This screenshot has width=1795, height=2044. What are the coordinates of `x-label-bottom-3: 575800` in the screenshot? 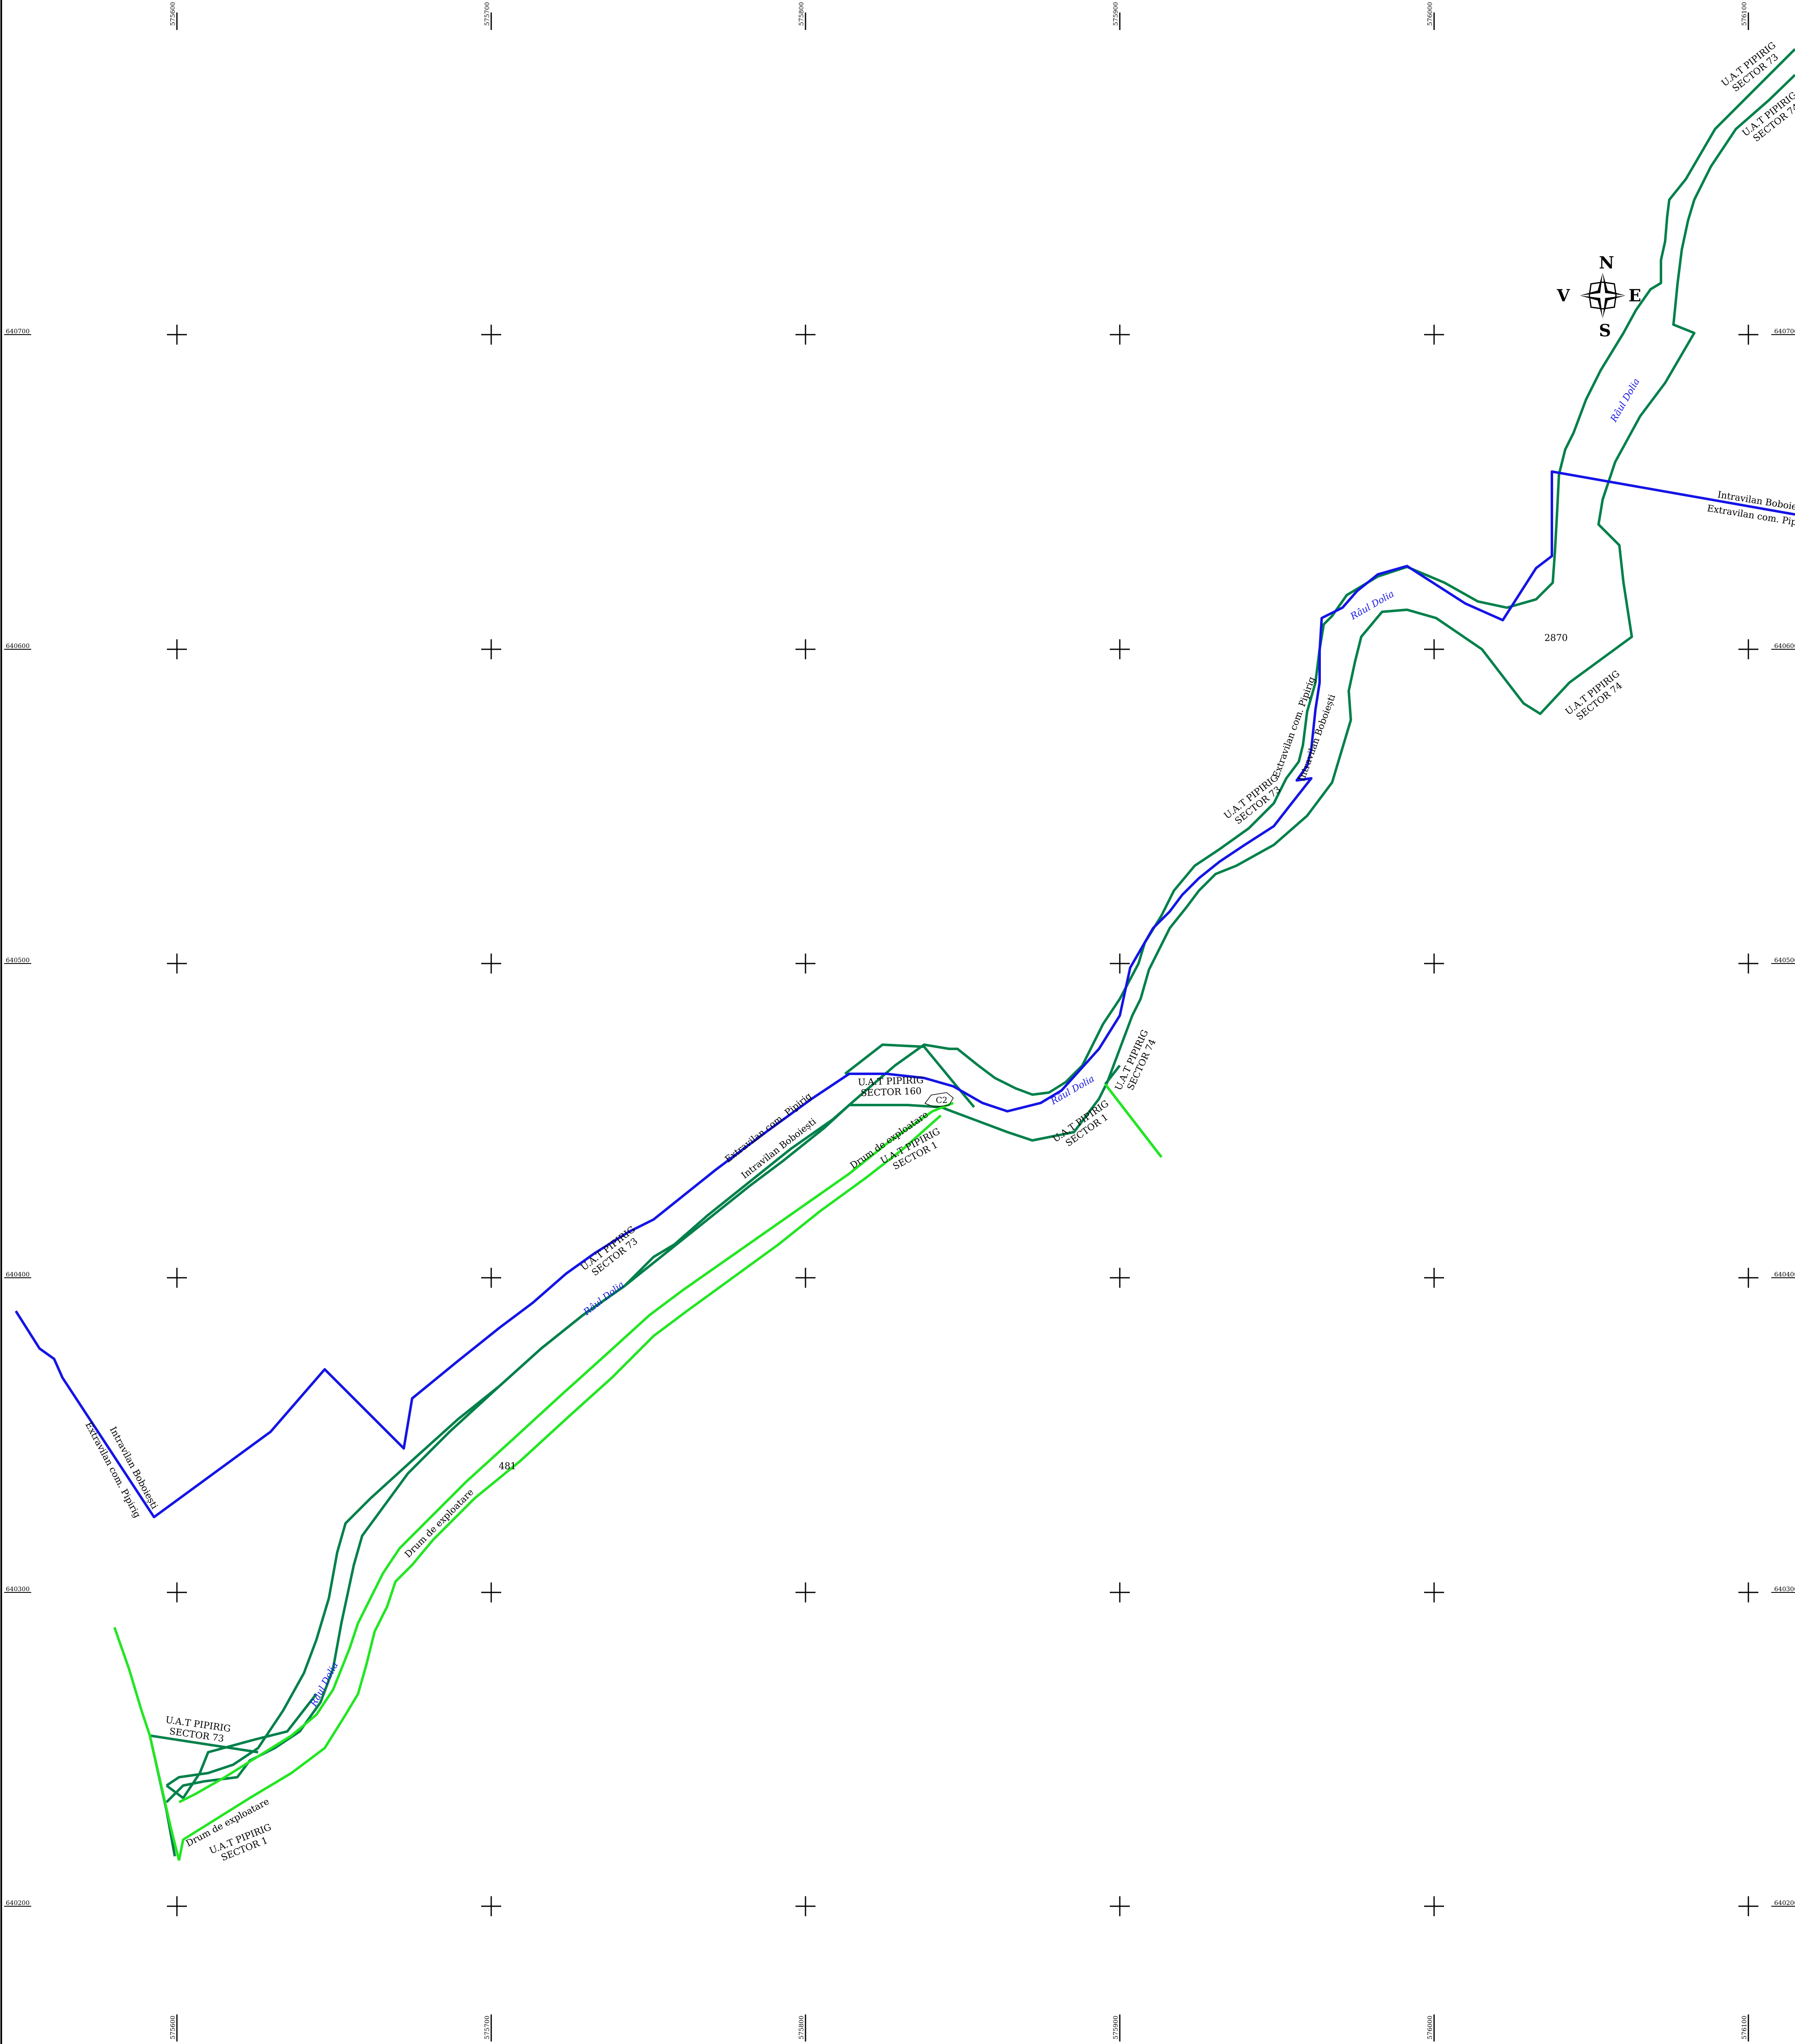 It's located at (801, 2027).